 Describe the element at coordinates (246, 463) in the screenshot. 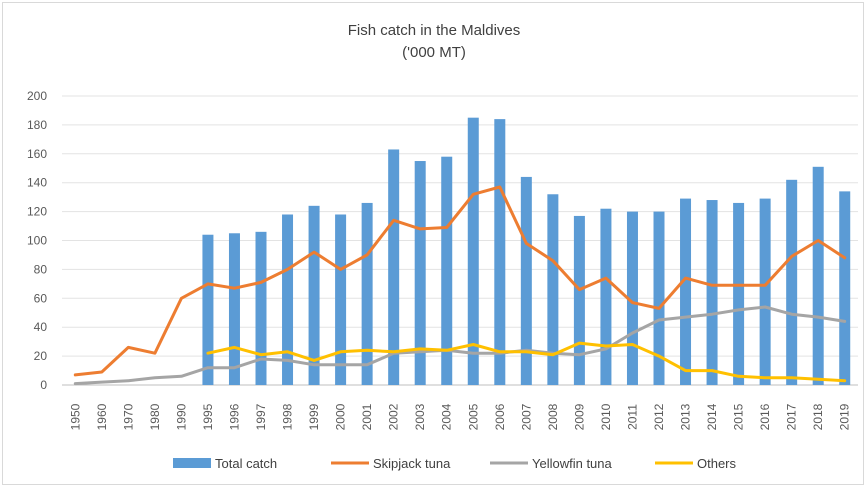

I see `legend-label-total-catch: Total catch` at that location.